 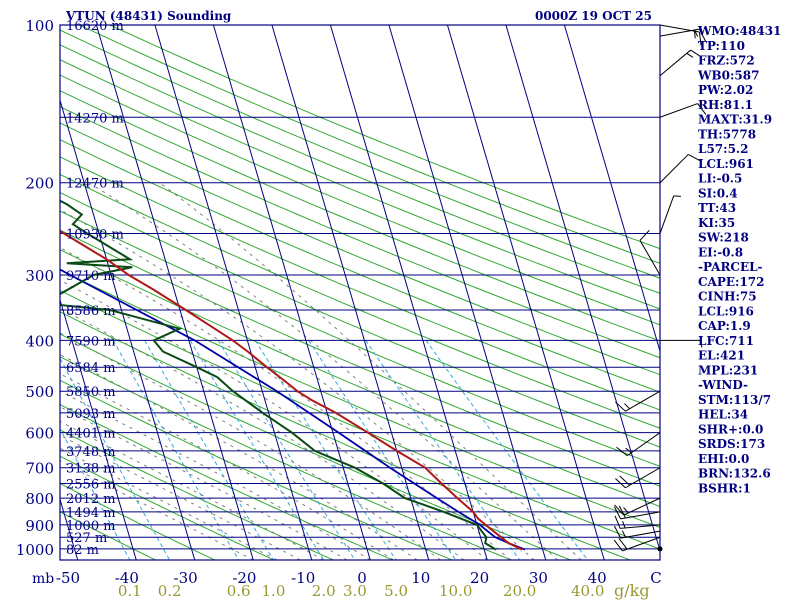 What do you see at coordinates (39, 26) in the screenshot?
I see `pressure-tick-label: 100` at bounding box center [39, 26].